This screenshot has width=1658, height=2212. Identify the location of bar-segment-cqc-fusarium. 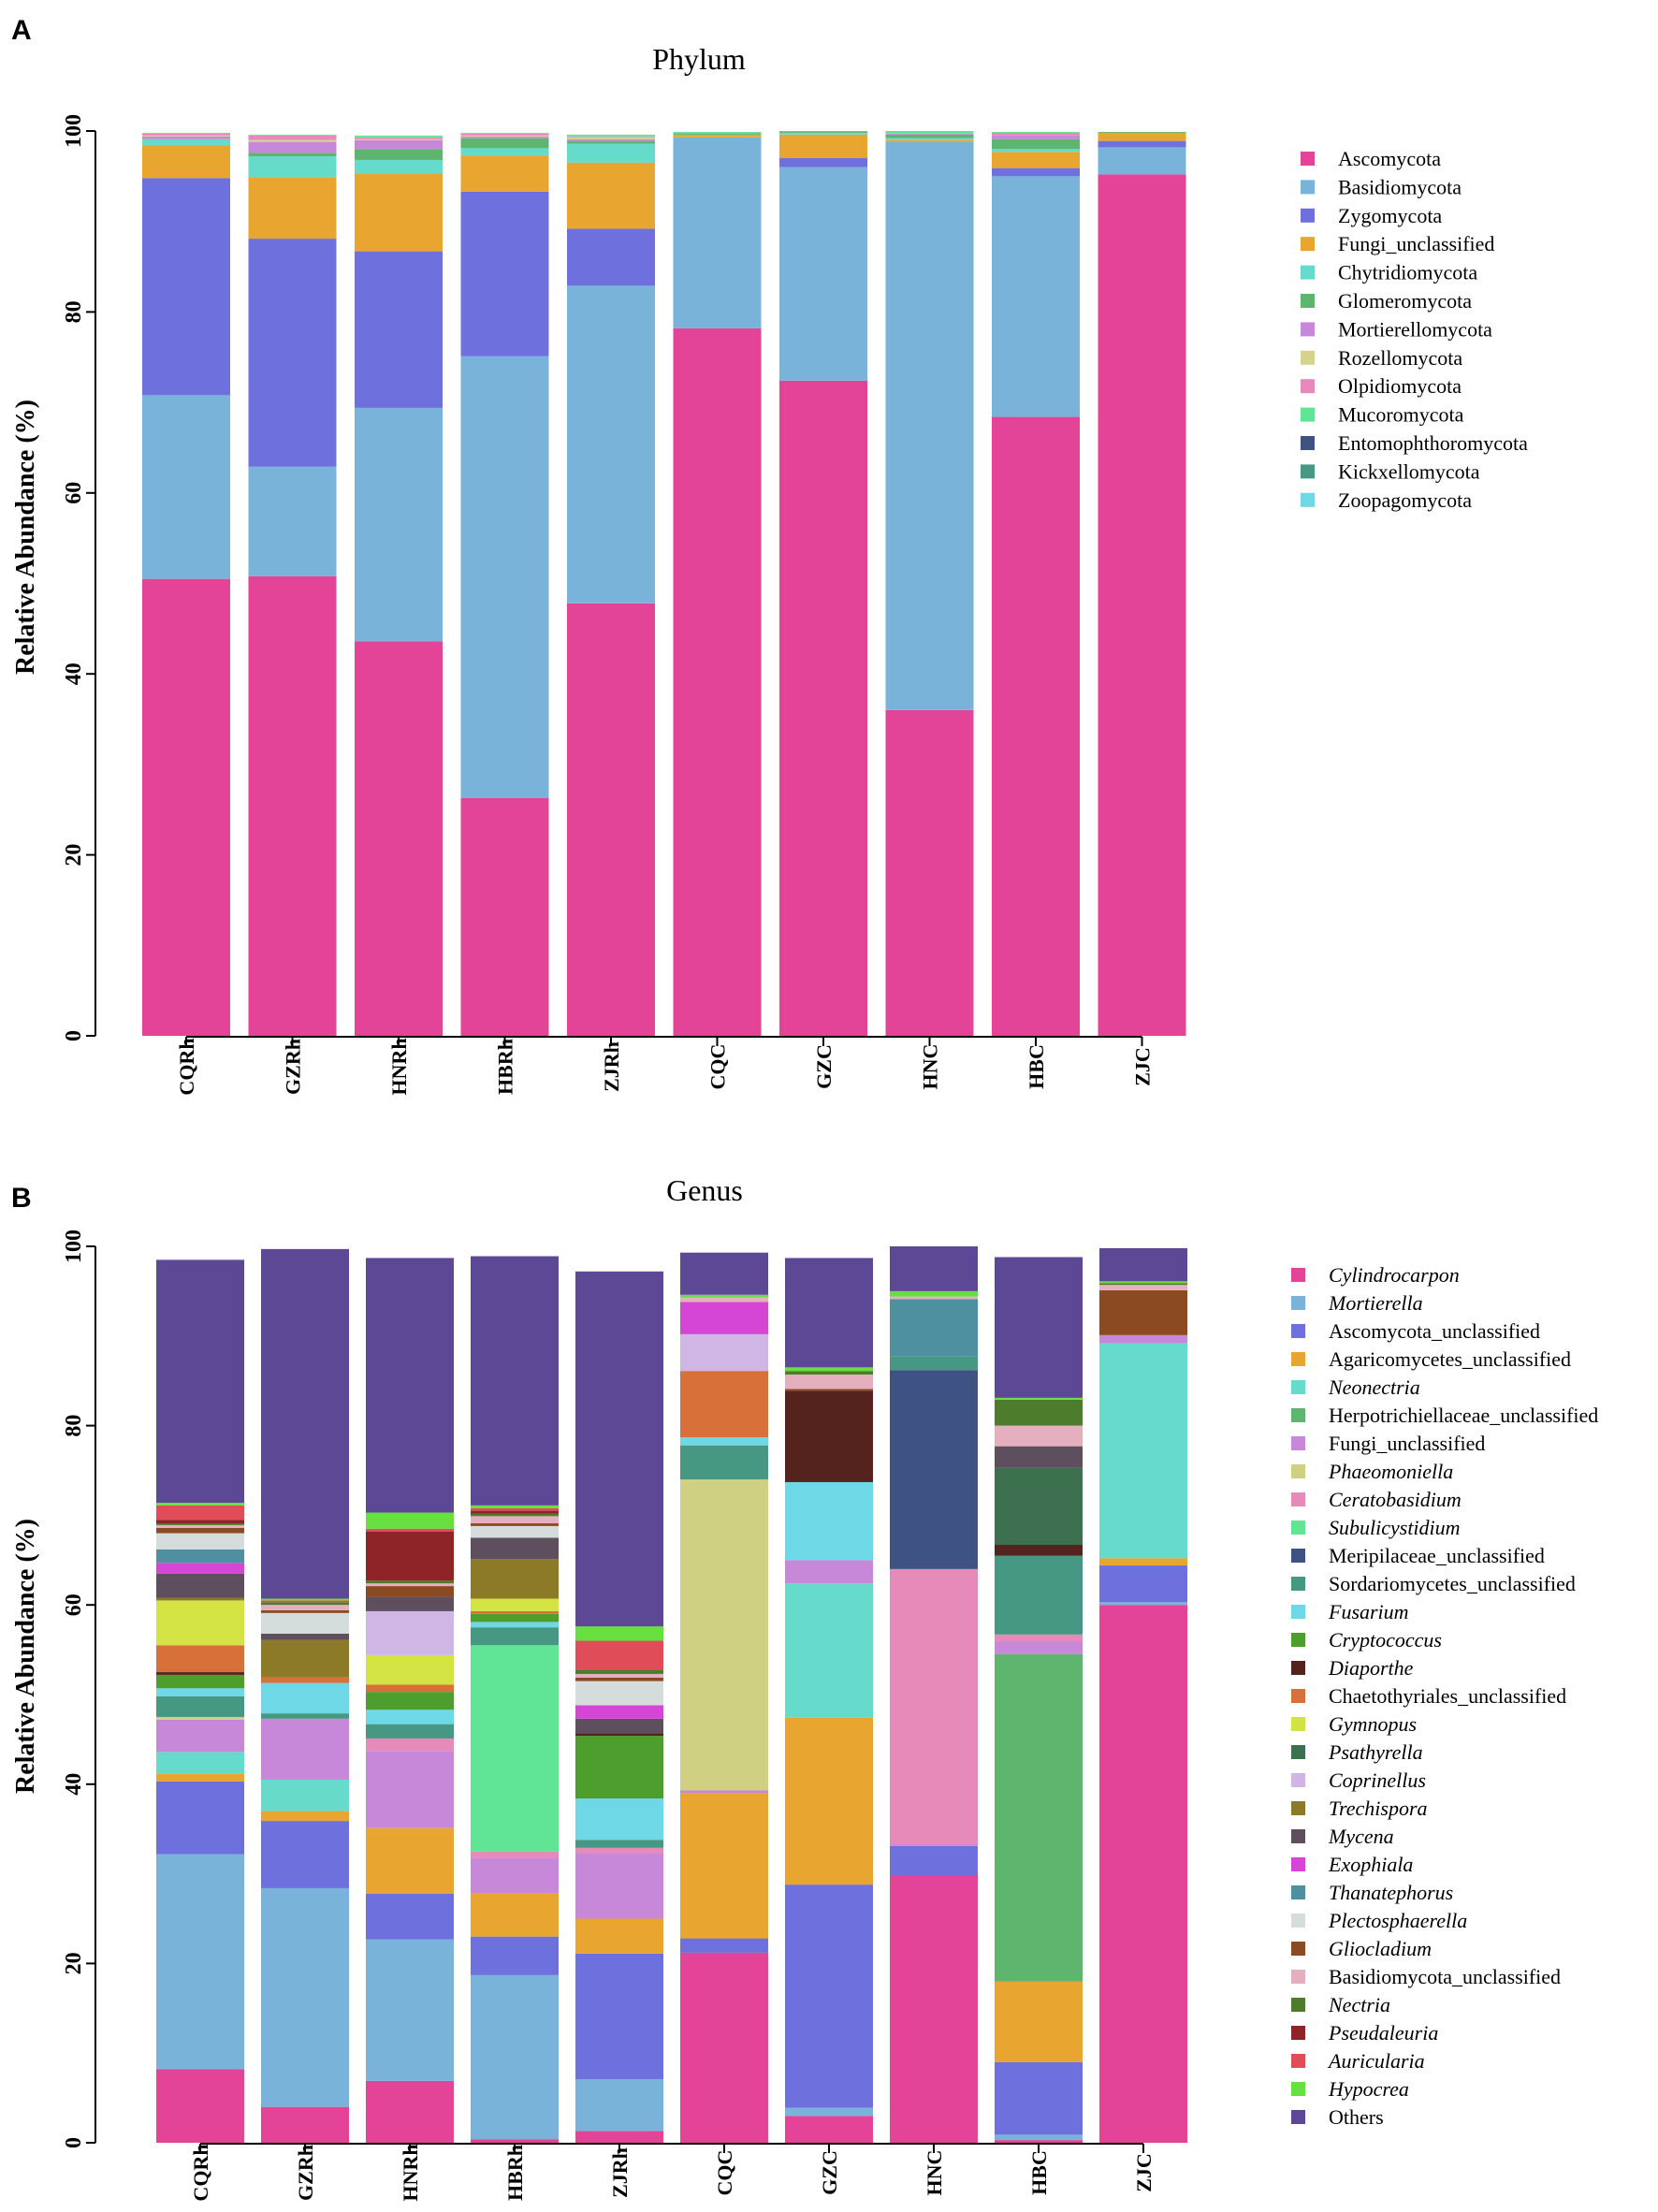
(724, 1441).